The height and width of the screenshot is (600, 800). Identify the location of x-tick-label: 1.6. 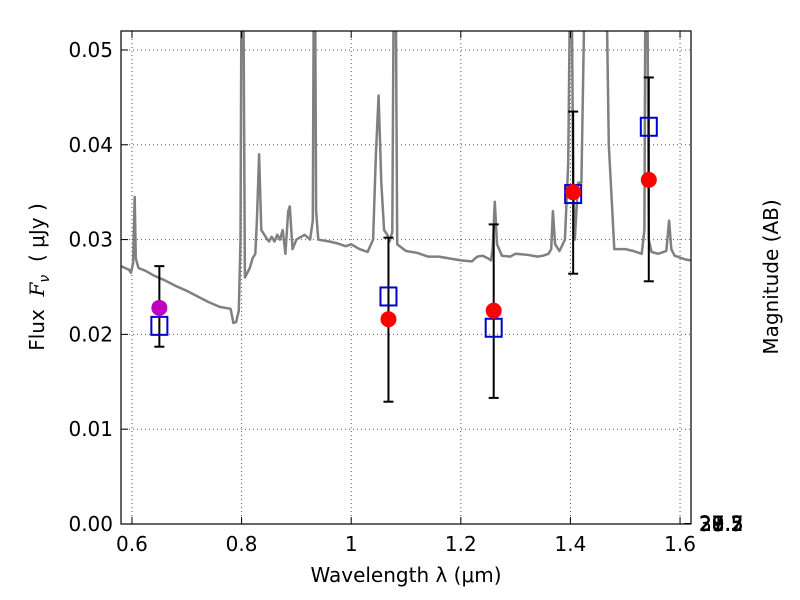
(680, 544).